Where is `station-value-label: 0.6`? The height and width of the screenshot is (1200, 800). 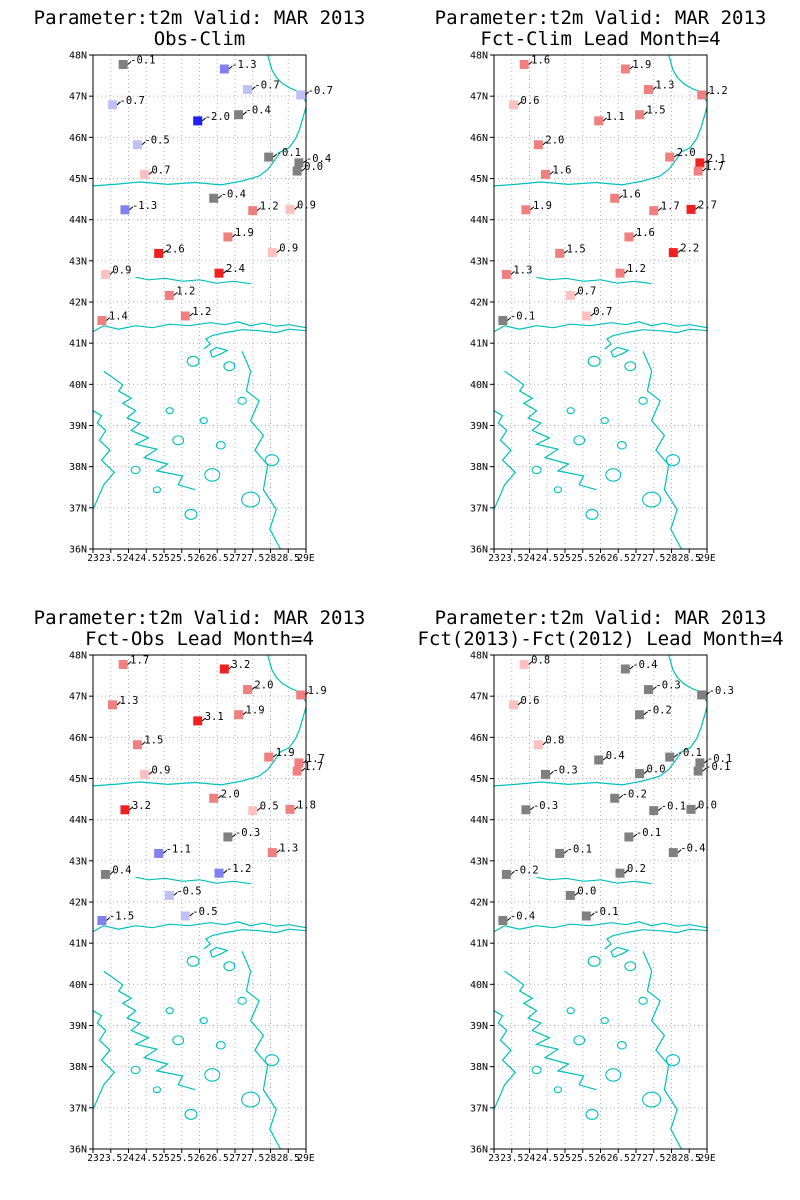 station-value-label: 0.6 is located at coordinates (530, 101).